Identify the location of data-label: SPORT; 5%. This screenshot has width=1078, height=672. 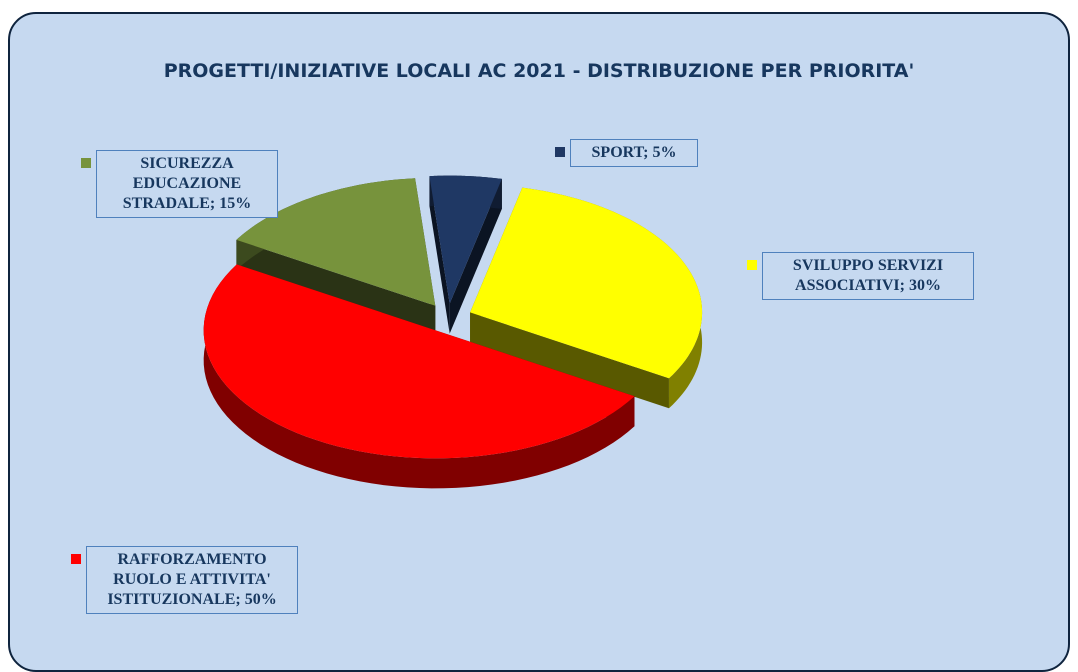
(634, 153).